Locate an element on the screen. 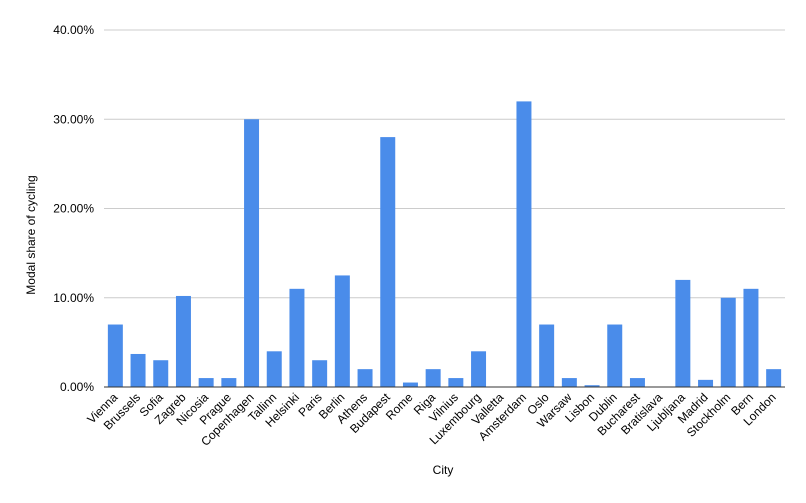  y-tick-label: 40.00% is located at coordinates (73, 30).